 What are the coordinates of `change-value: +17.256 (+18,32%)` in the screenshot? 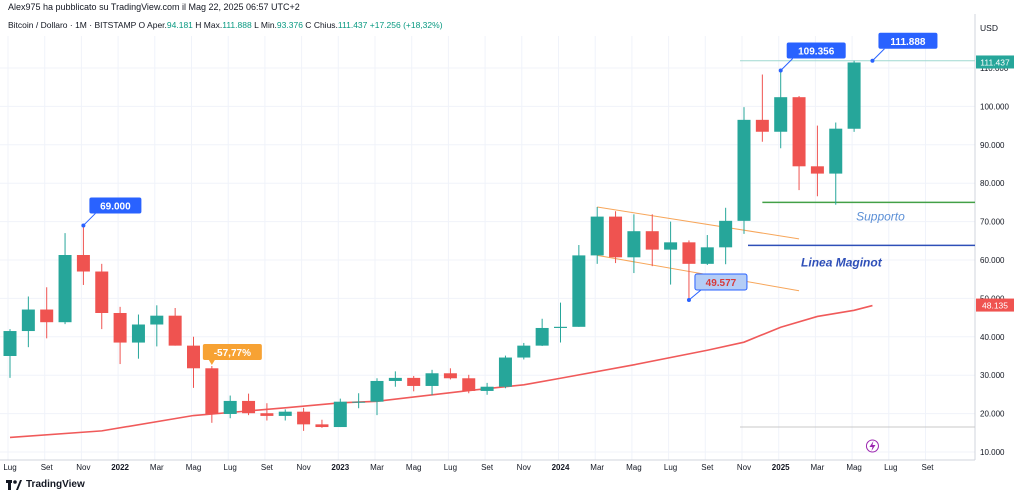 It's located at (406, 25).